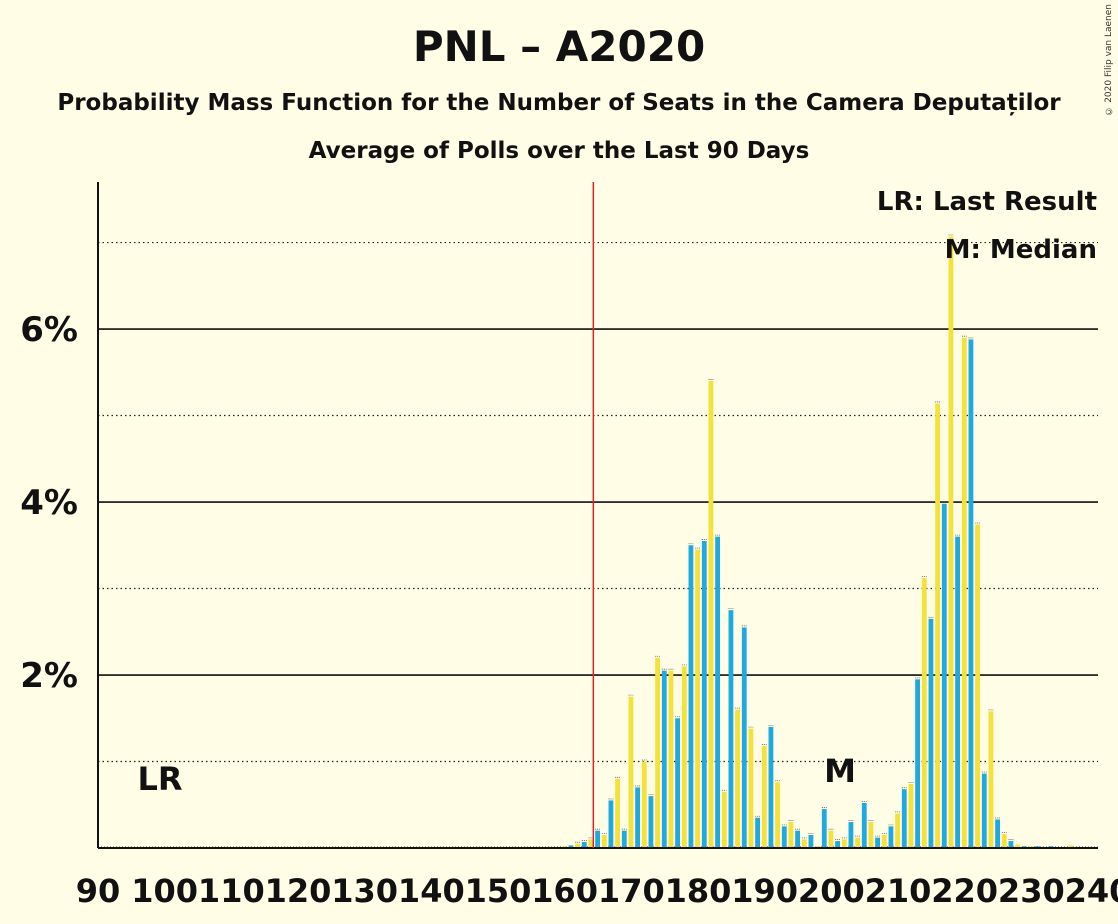 The image size is (1118, 924). I want to click on x-tick-label: 100, so click(164, 891).